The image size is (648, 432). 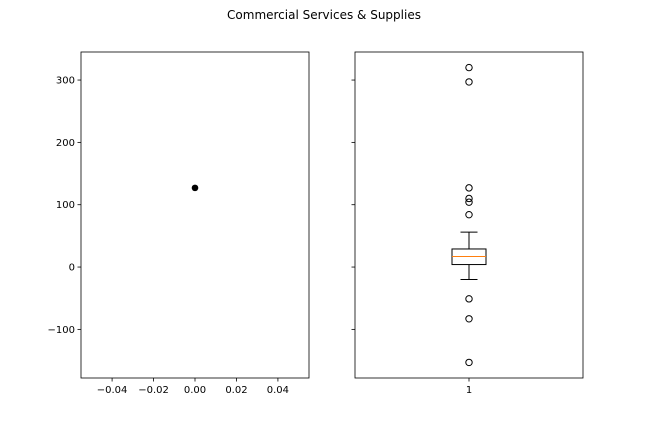 I want to click on x-tick-label: −0.02, so click(x=153, y=390).